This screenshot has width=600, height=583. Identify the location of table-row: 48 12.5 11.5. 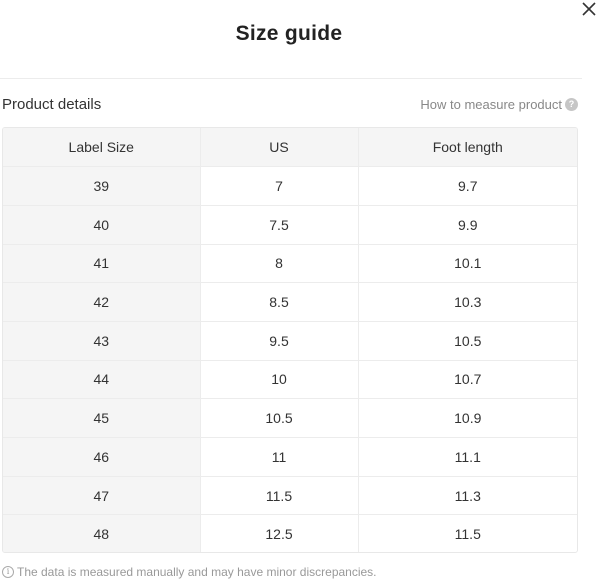
(290, 533).